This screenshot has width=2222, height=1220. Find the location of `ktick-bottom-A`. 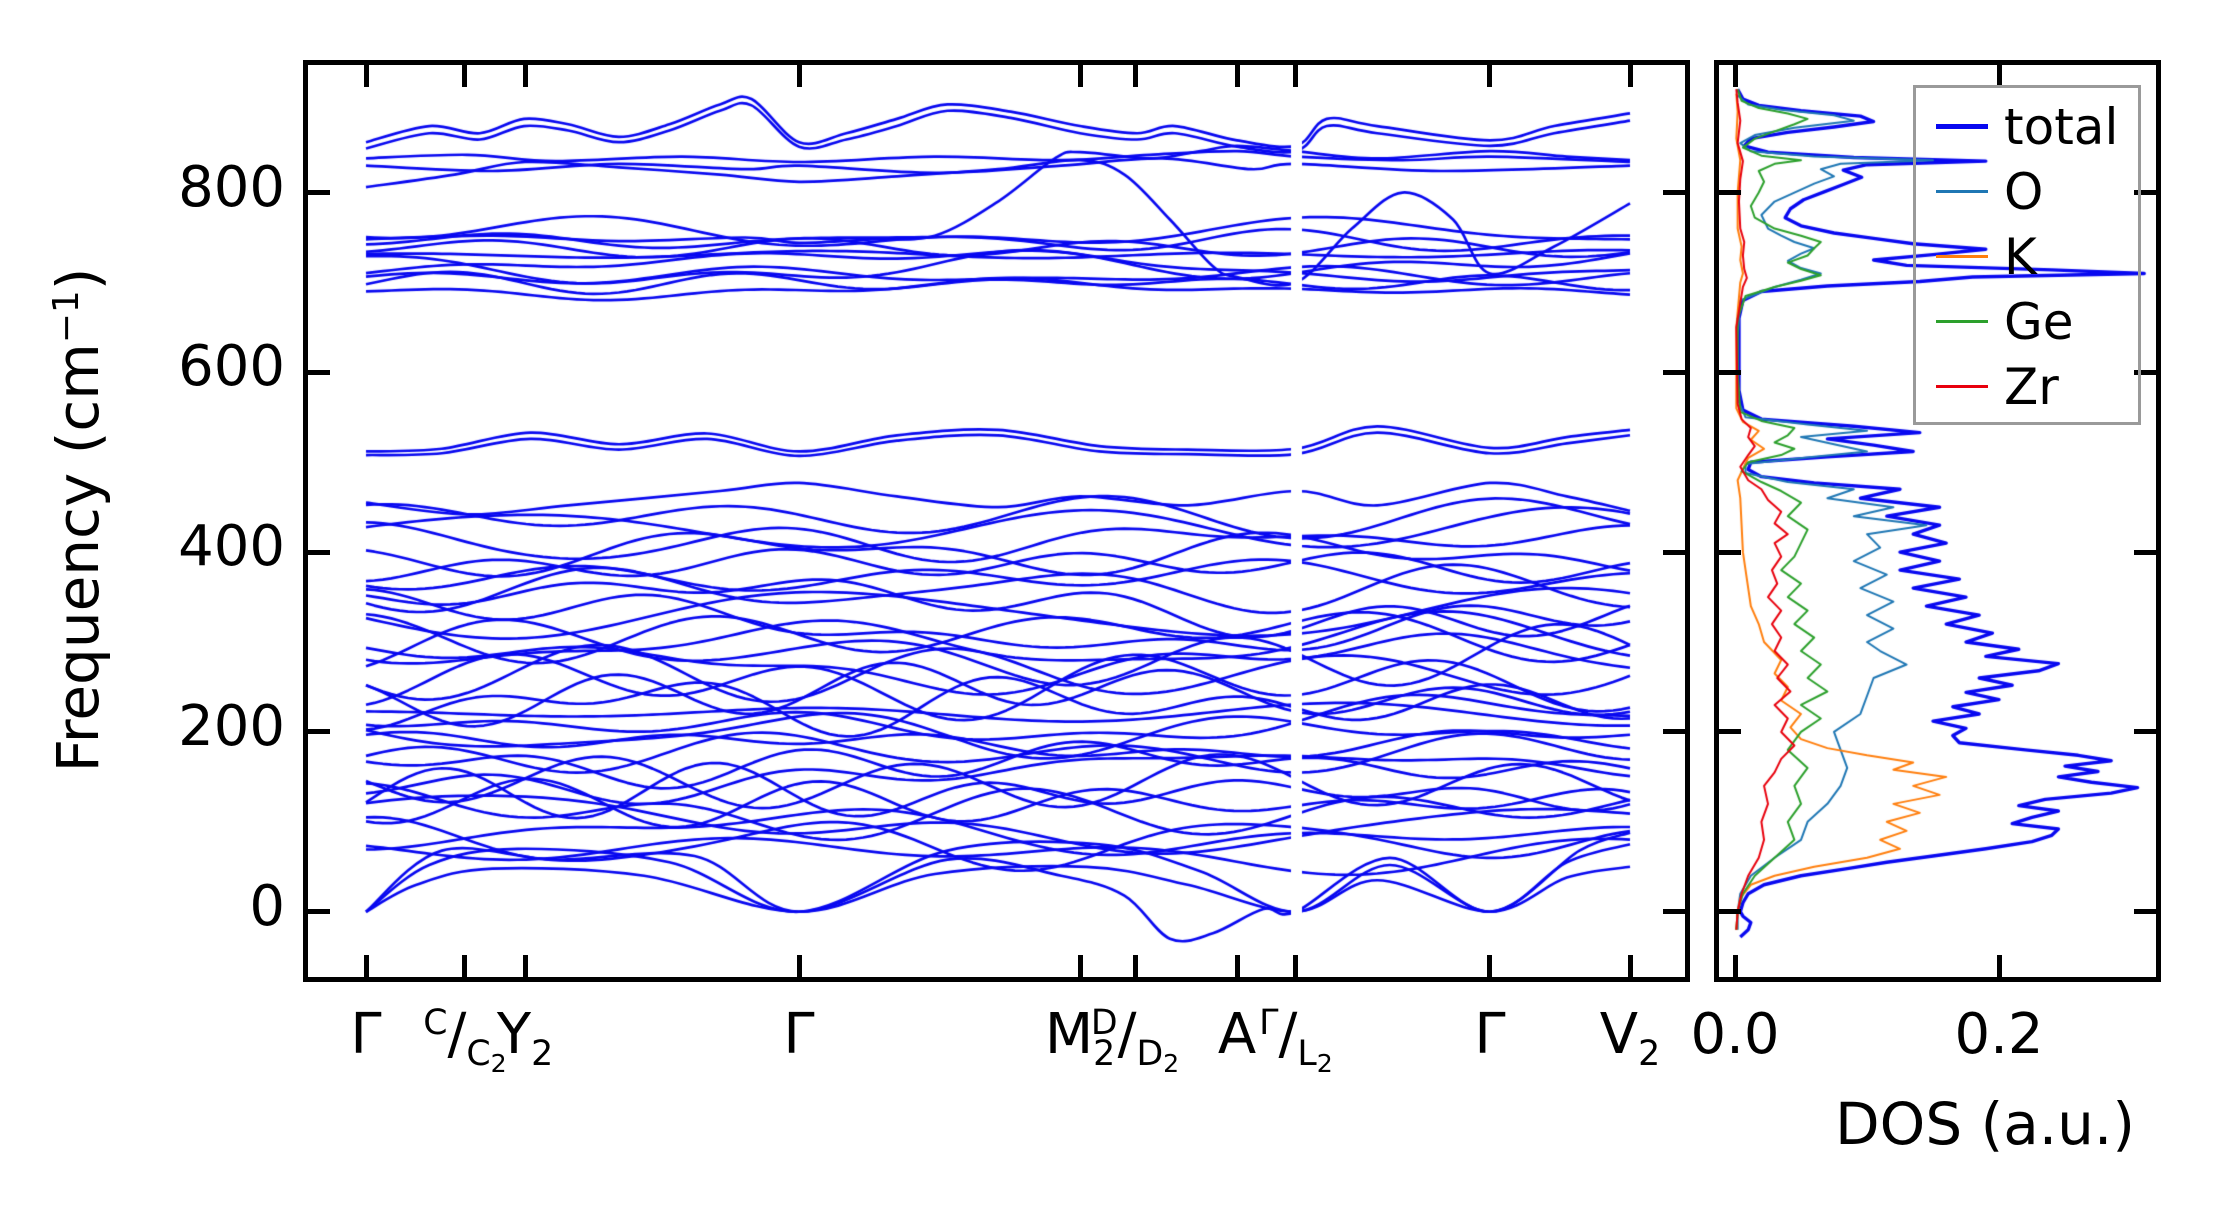

ktick-bottom-A is located at coordinates (1237, 966).